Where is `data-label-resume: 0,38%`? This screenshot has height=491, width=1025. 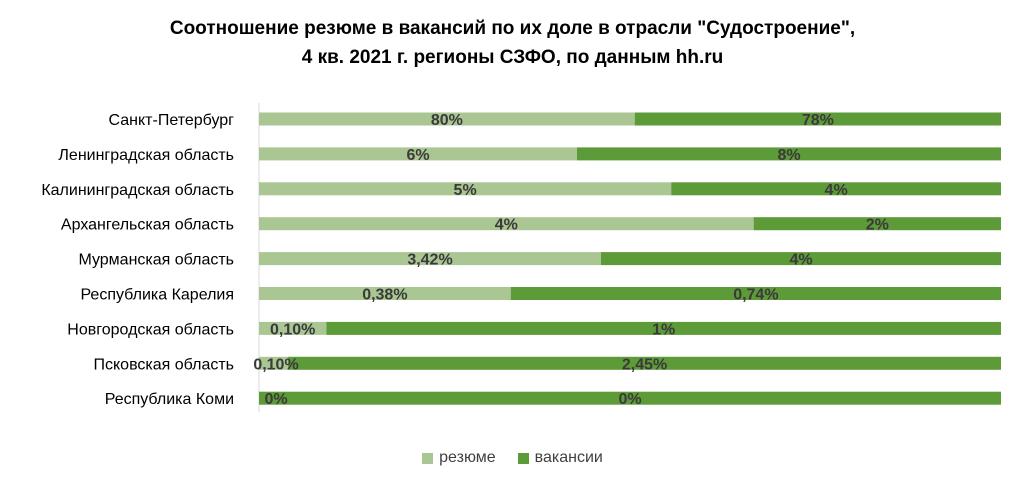 data-label-resume: 0,38% is located at coordinates (384, 295).